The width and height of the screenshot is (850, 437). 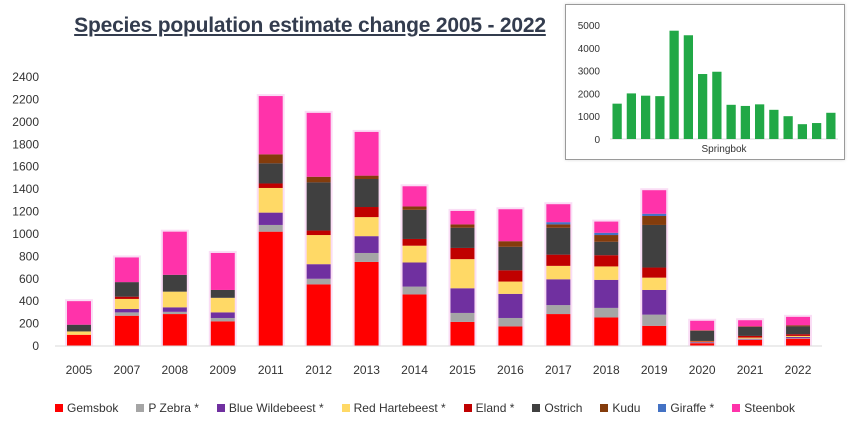 I want to click on inset-y-tick-label: 3000, so click(x=589, y=72).